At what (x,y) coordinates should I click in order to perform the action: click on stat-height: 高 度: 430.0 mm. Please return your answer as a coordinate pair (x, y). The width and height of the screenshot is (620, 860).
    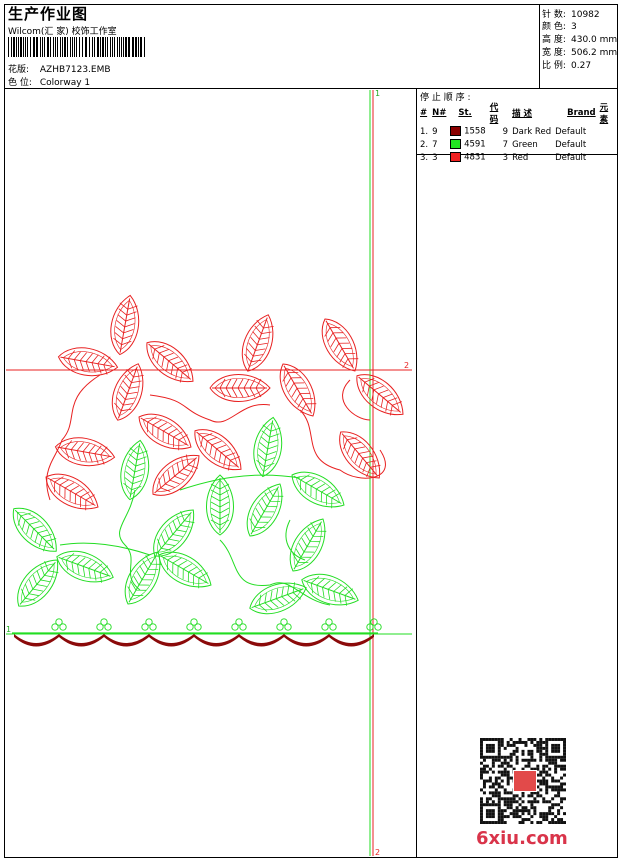
    Looking at the image, I should click on (579, 38).